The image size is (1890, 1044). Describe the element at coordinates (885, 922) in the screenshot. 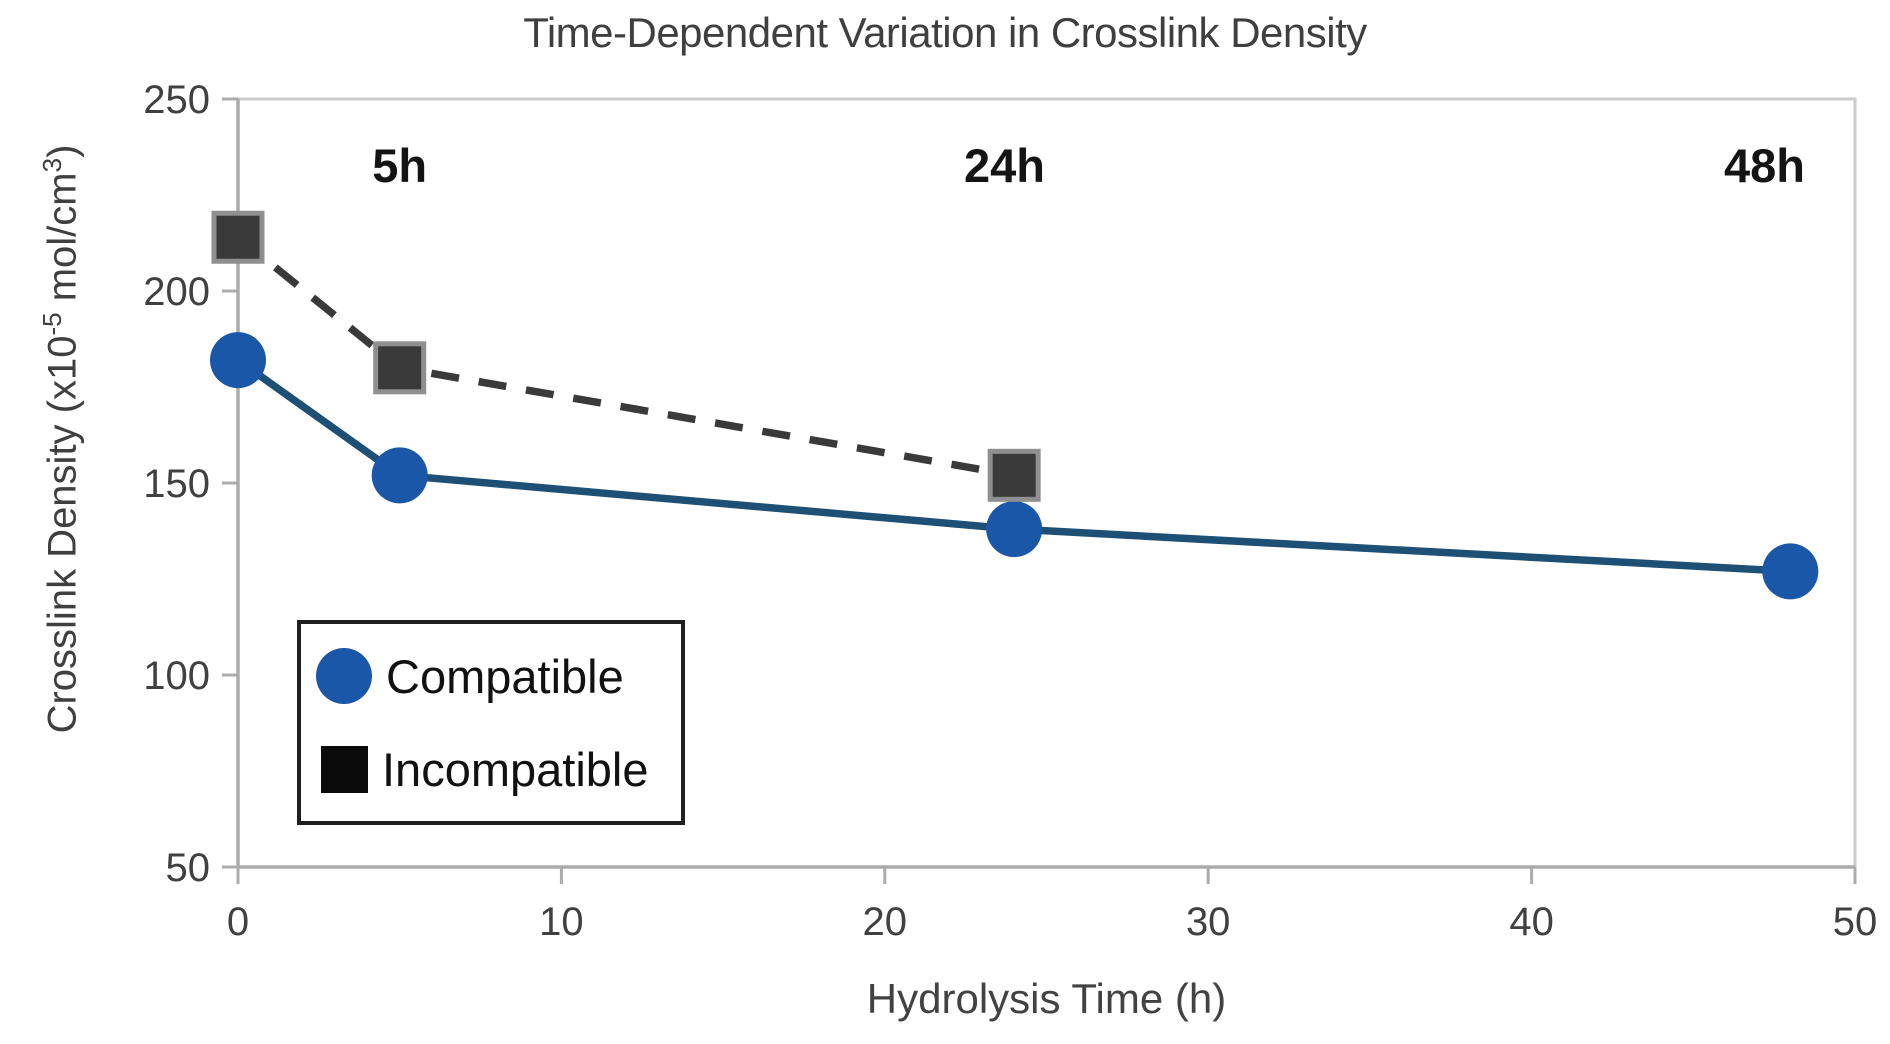

I see `x-tick-label: 20` at that location.